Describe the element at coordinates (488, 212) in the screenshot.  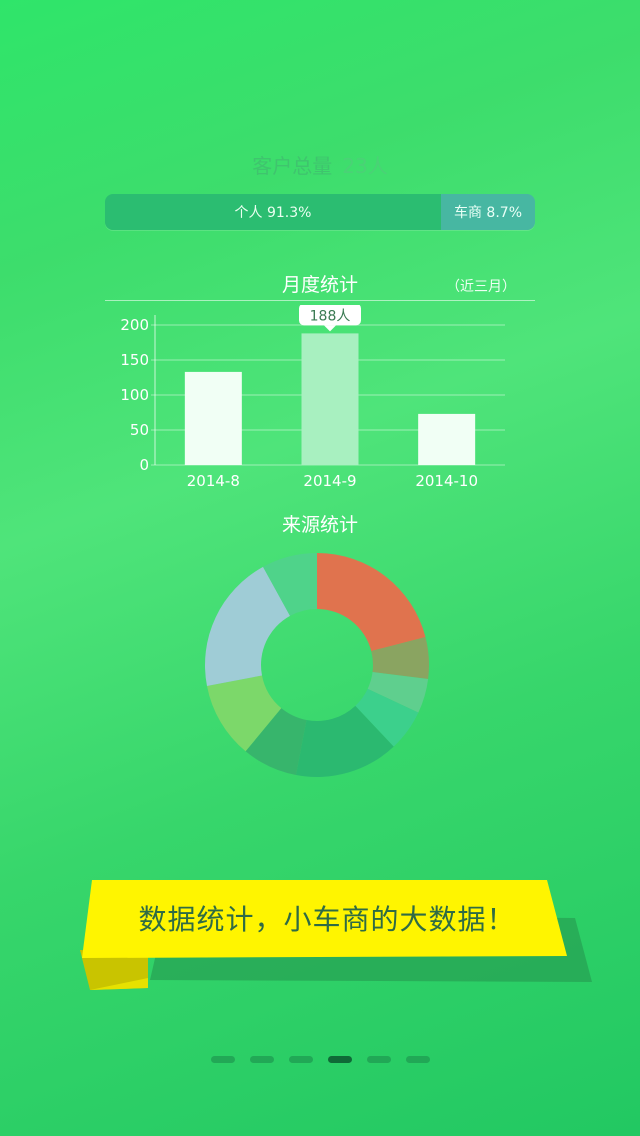
I see `split-dealer-segment: 车商 8.7%` at that location.